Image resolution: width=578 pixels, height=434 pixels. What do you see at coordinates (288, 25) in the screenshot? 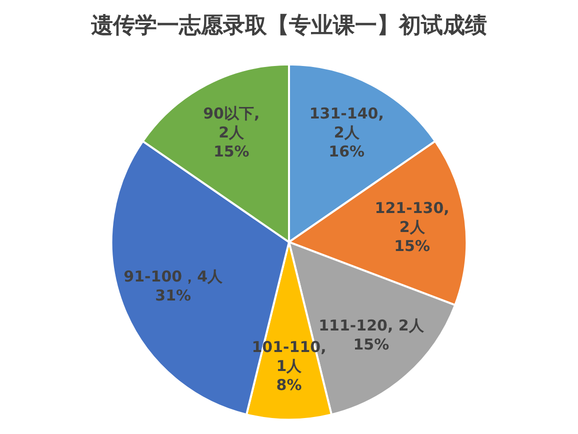
I see `chart-title: 遗传学一志愿录取【专业课一】初试成绩` at bounding box center [288, 25].